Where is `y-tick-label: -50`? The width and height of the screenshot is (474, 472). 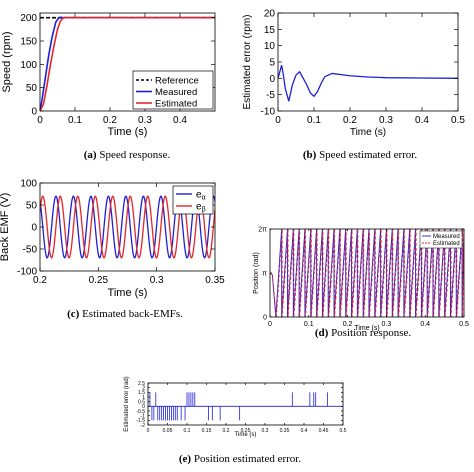
y-tick-label: -50 is located at coordinates (30, 250).